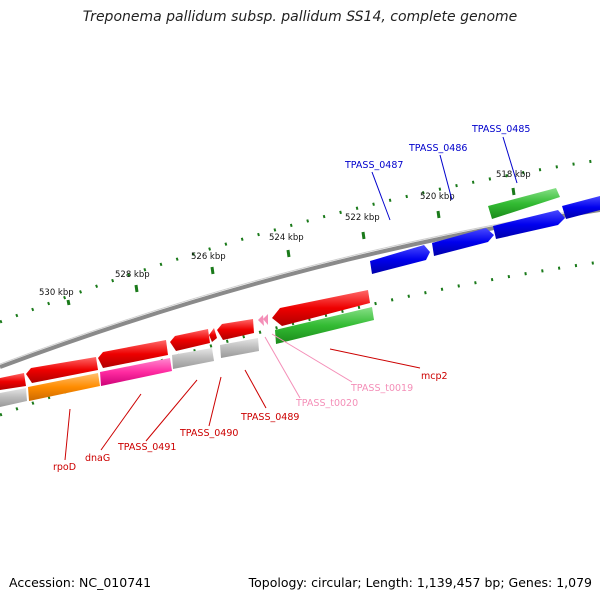 This screenshot has height=600, width=600. What do you see at coordinates (64, 467) in the screenshot?
I see `label-rpod: rpoD` at bounding box center [64, 467].